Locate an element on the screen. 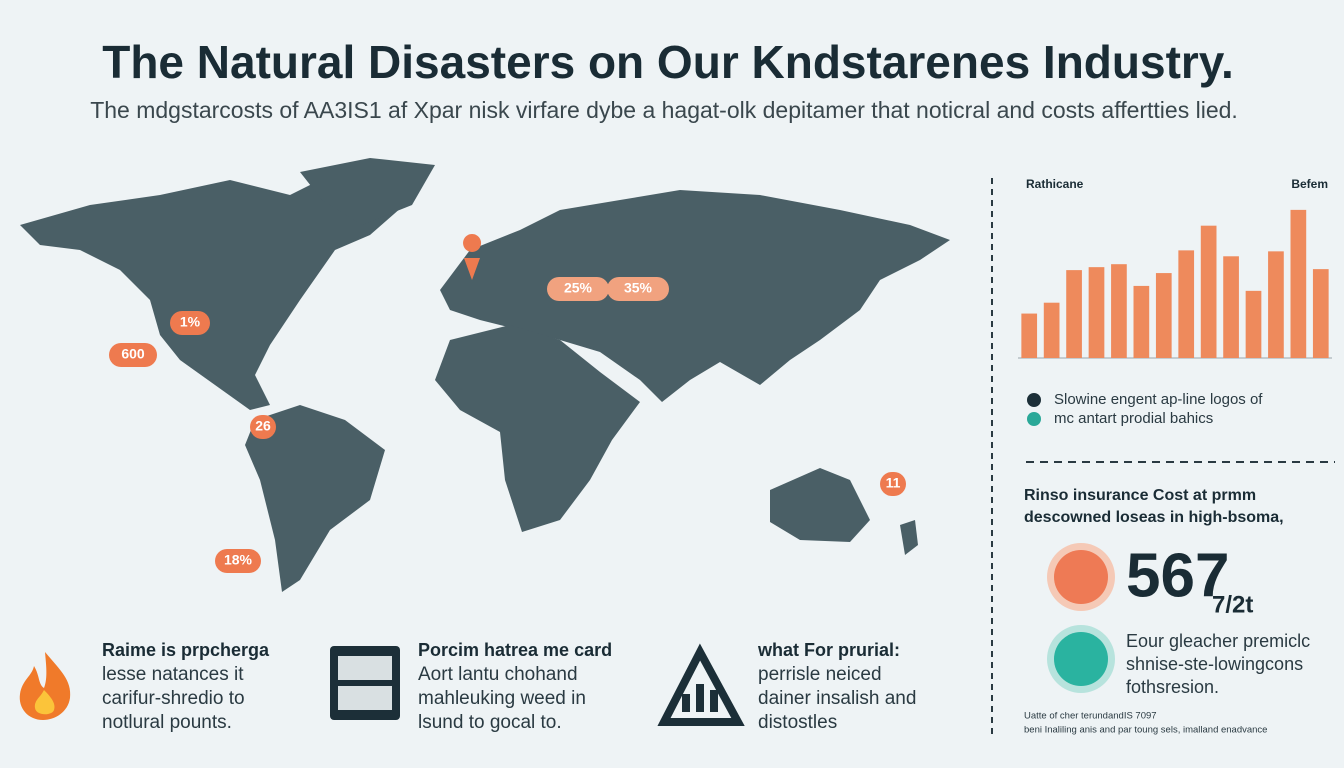  badge-label: 1% is located at coordinates (190, 322).